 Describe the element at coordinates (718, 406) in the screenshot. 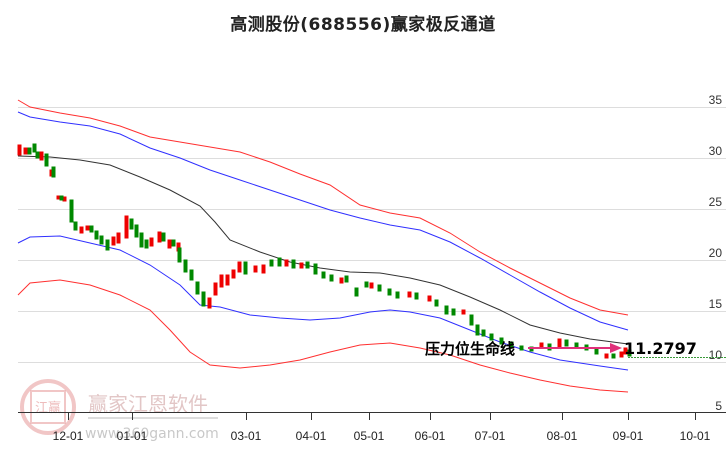

I see `svg-text: 5` at that location.